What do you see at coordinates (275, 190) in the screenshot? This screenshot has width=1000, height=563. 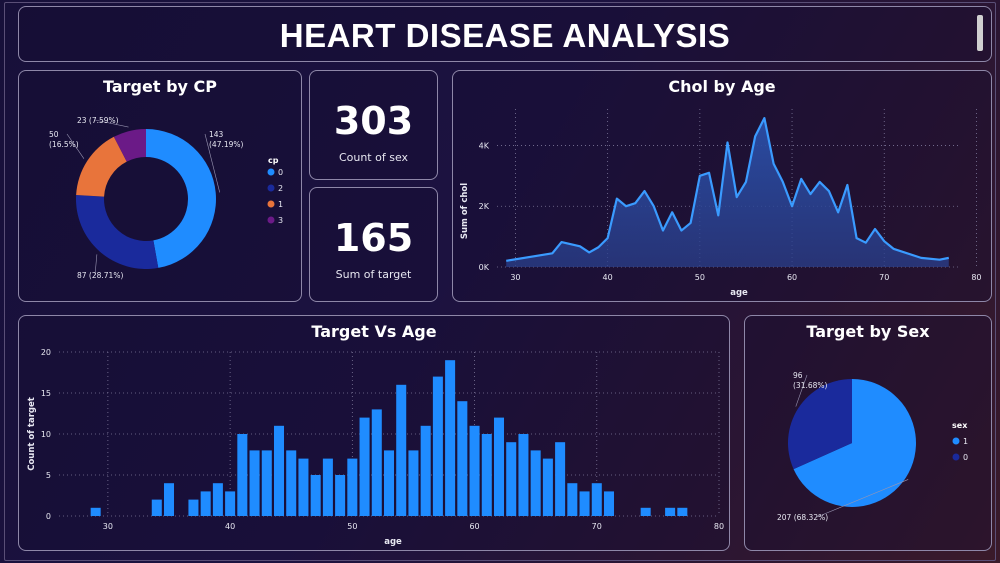 I see `cp-legend: cp 0 2 1 3` at bounding box center [275, 190].